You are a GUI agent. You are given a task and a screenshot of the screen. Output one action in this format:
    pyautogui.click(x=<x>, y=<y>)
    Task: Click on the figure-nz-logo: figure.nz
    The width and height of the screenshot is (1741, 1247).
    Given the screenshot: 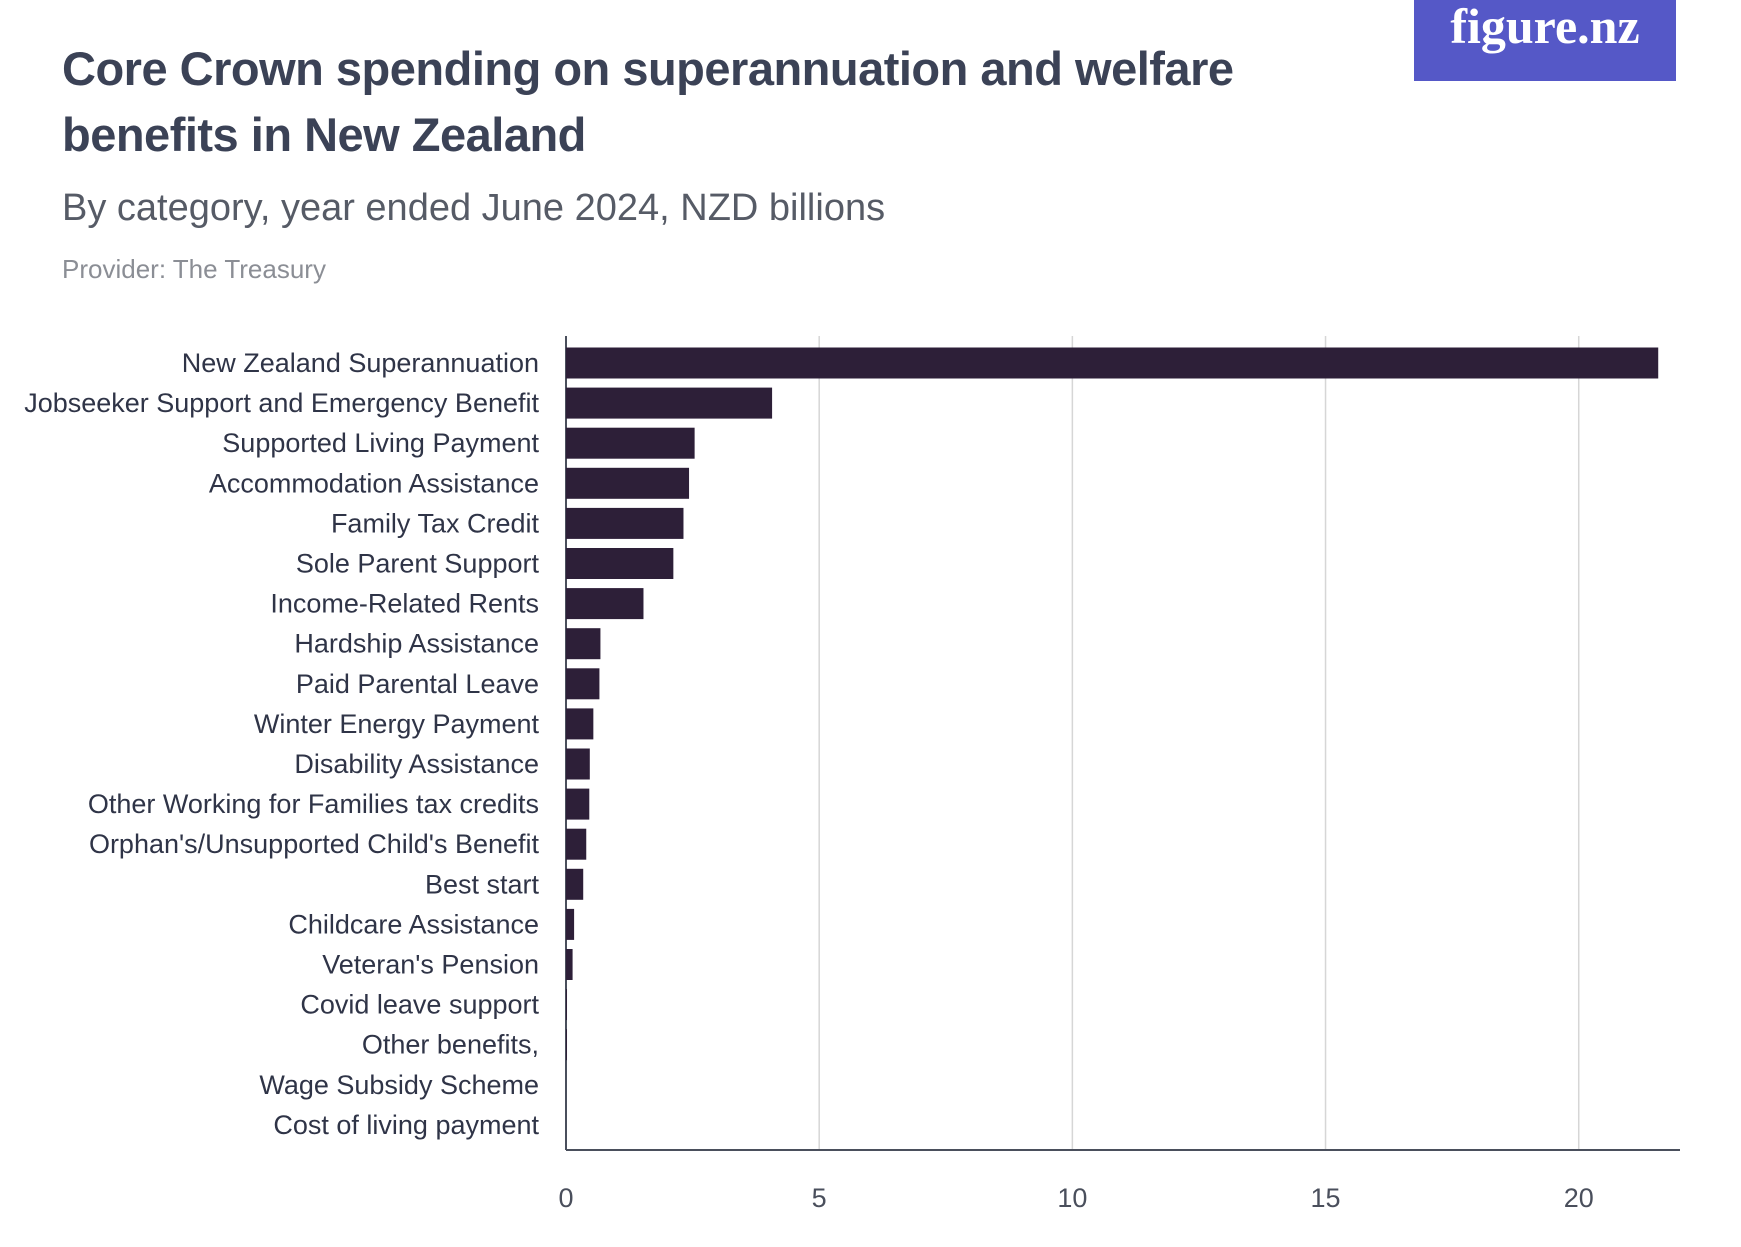 What is the action you would take?
    pyautogui.click(x=1545, y=40)
    